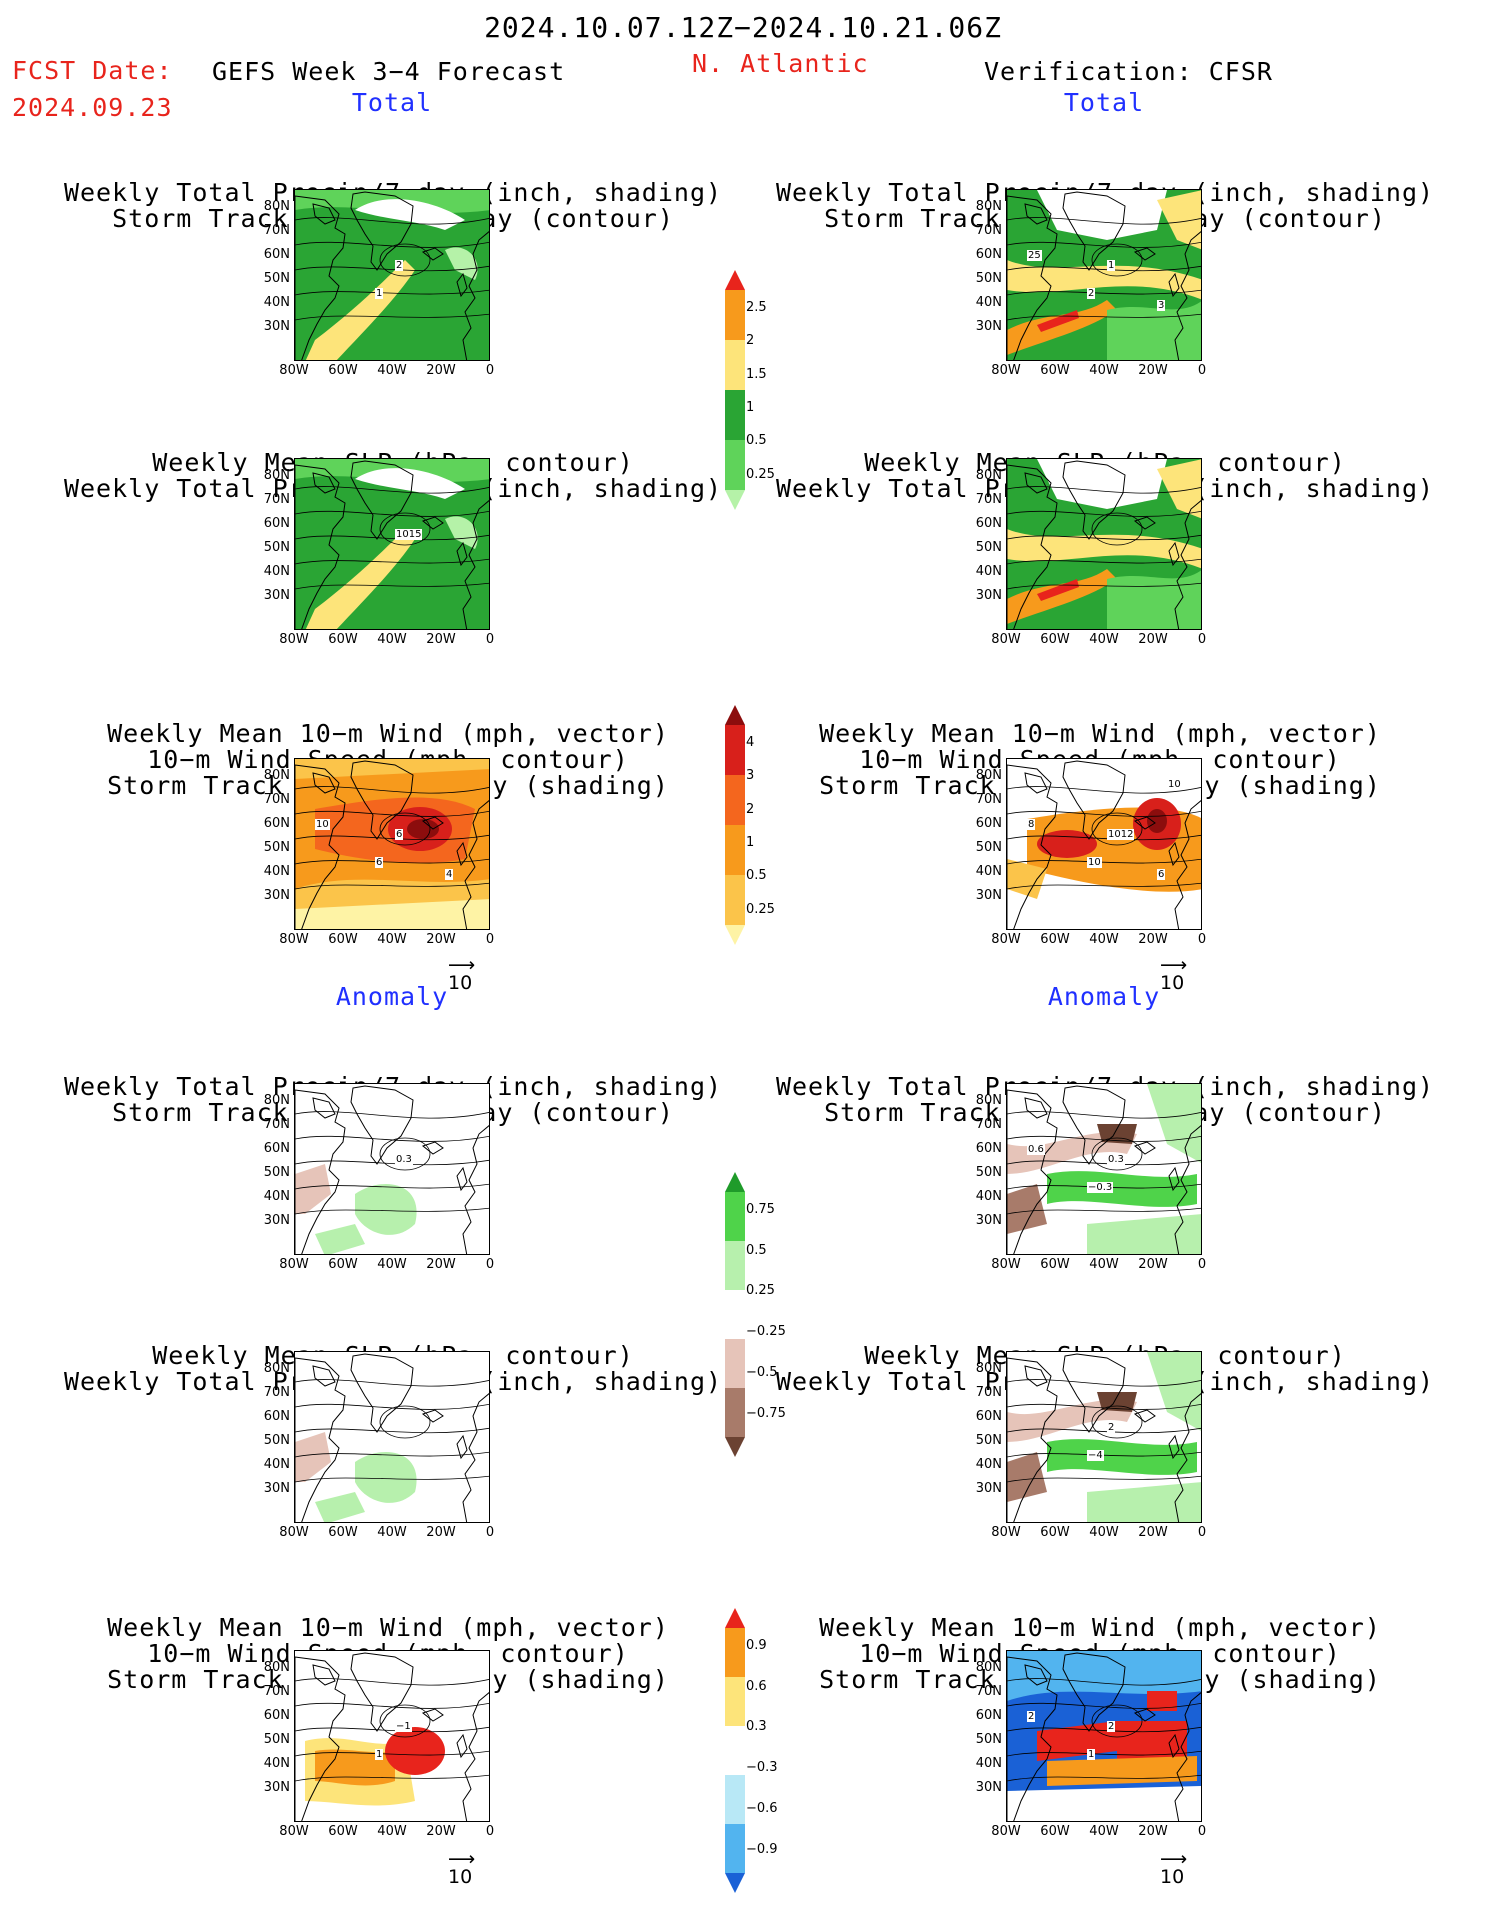  Describe the element at coordinates (1128, 71) in the screenshot. I see `verification-title: Verification: CFSR` at that location.